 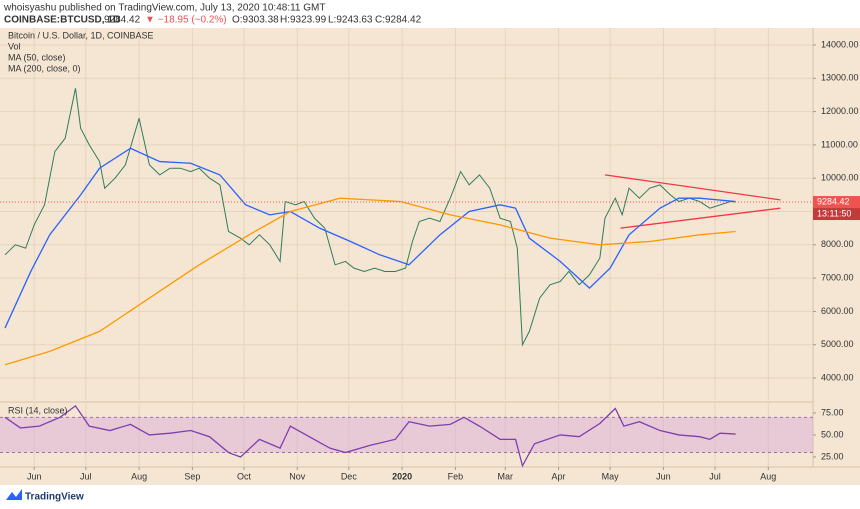 I want to click on x-tick-label: 2020, so click(x=402, y=476).